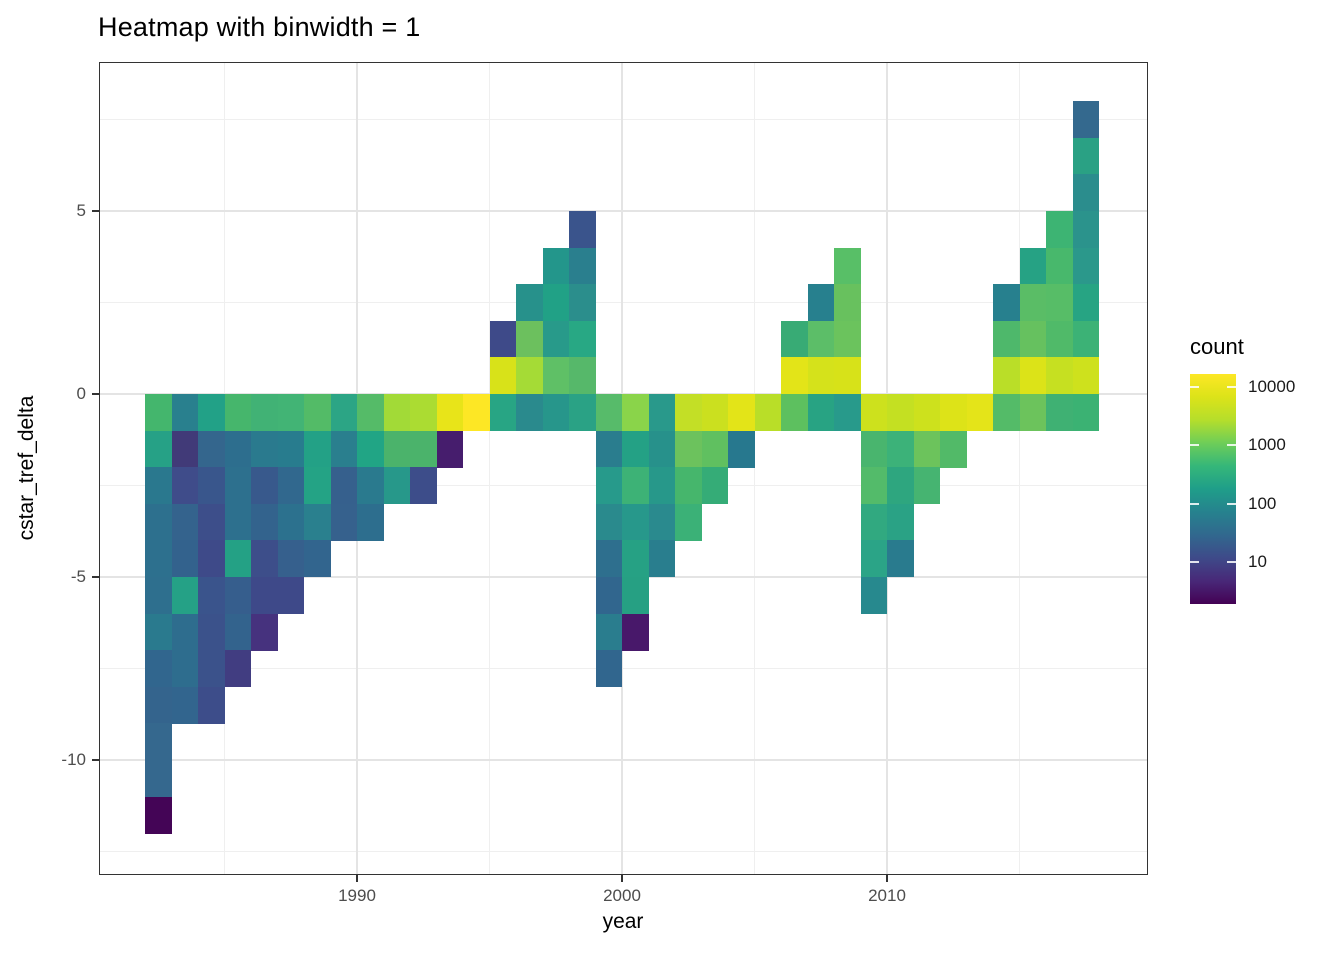 The image size is (1344, 960). I want to click on y-tick-label: 0, so click(81, 393).